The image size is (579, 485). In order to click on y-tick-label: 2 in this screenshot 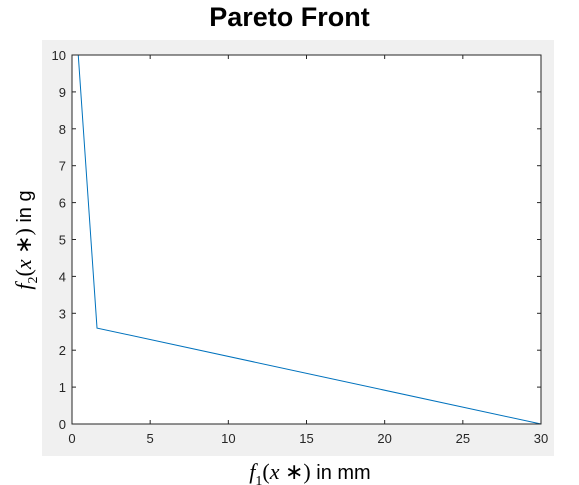, I will do `click(62, 350)`.